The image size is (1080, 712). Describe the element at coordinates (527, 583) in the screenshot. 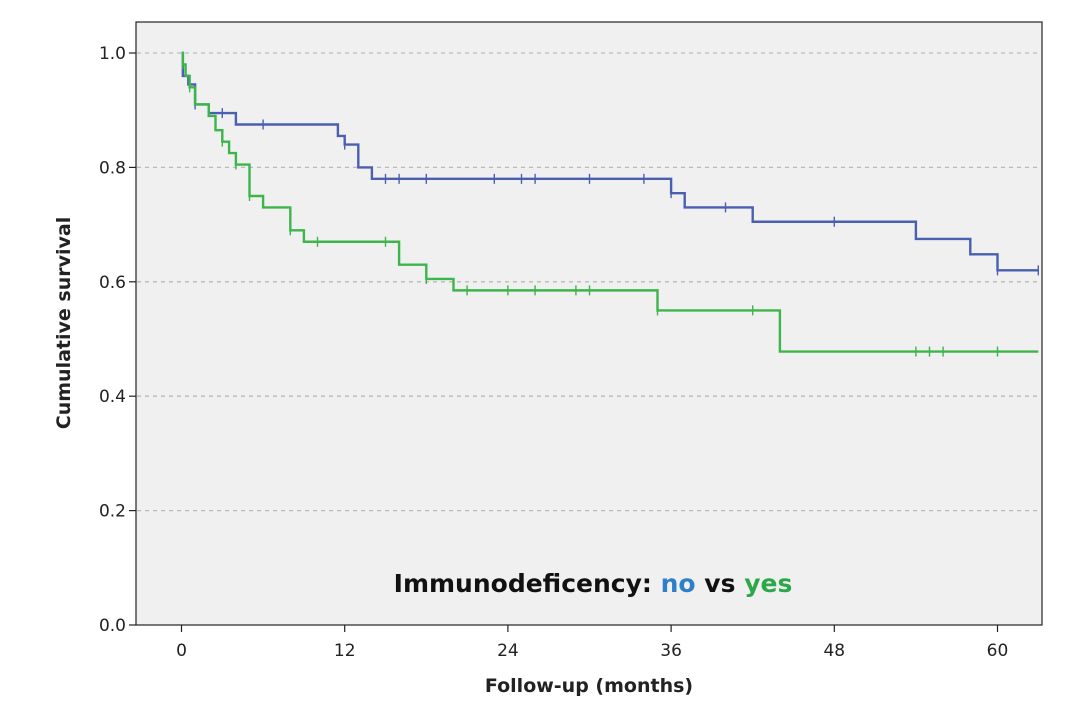

I see `annotation-prefix: Immunodeficency:` at that location.